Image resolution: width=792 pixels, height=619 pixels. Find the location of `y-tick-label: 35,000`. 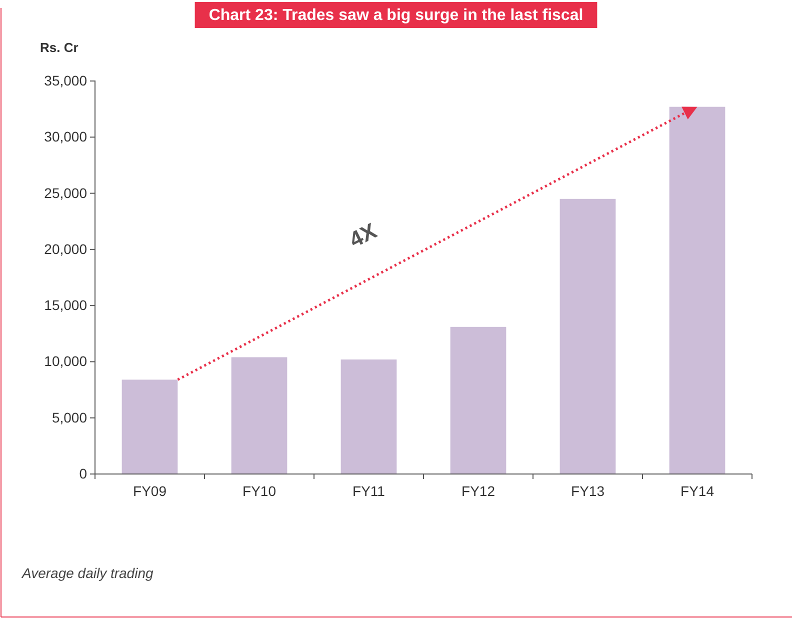

y-tick-label: 35,000 is located at coordinates (66, 80).